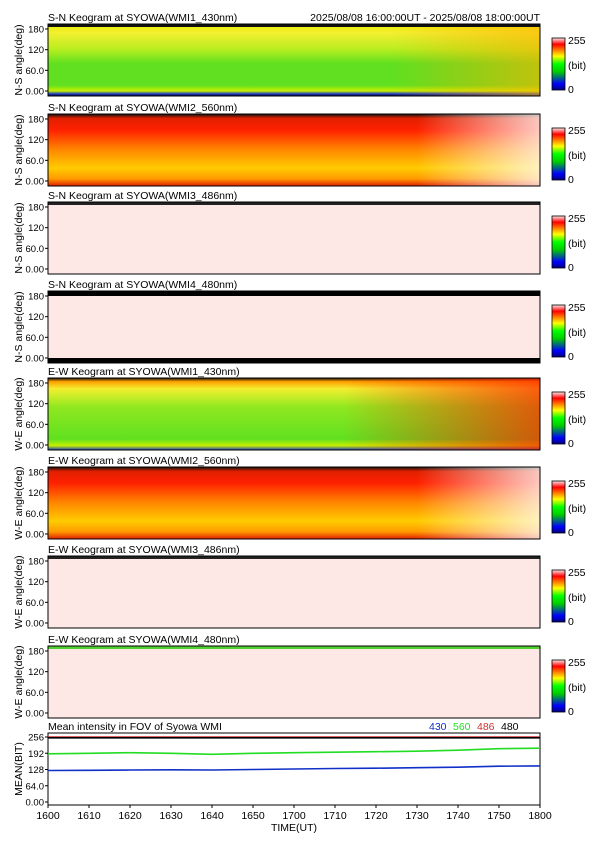  Describe the element at coordinates (35, 786) in the screenshot. I see `y-tick-label: 64.0` at that location.